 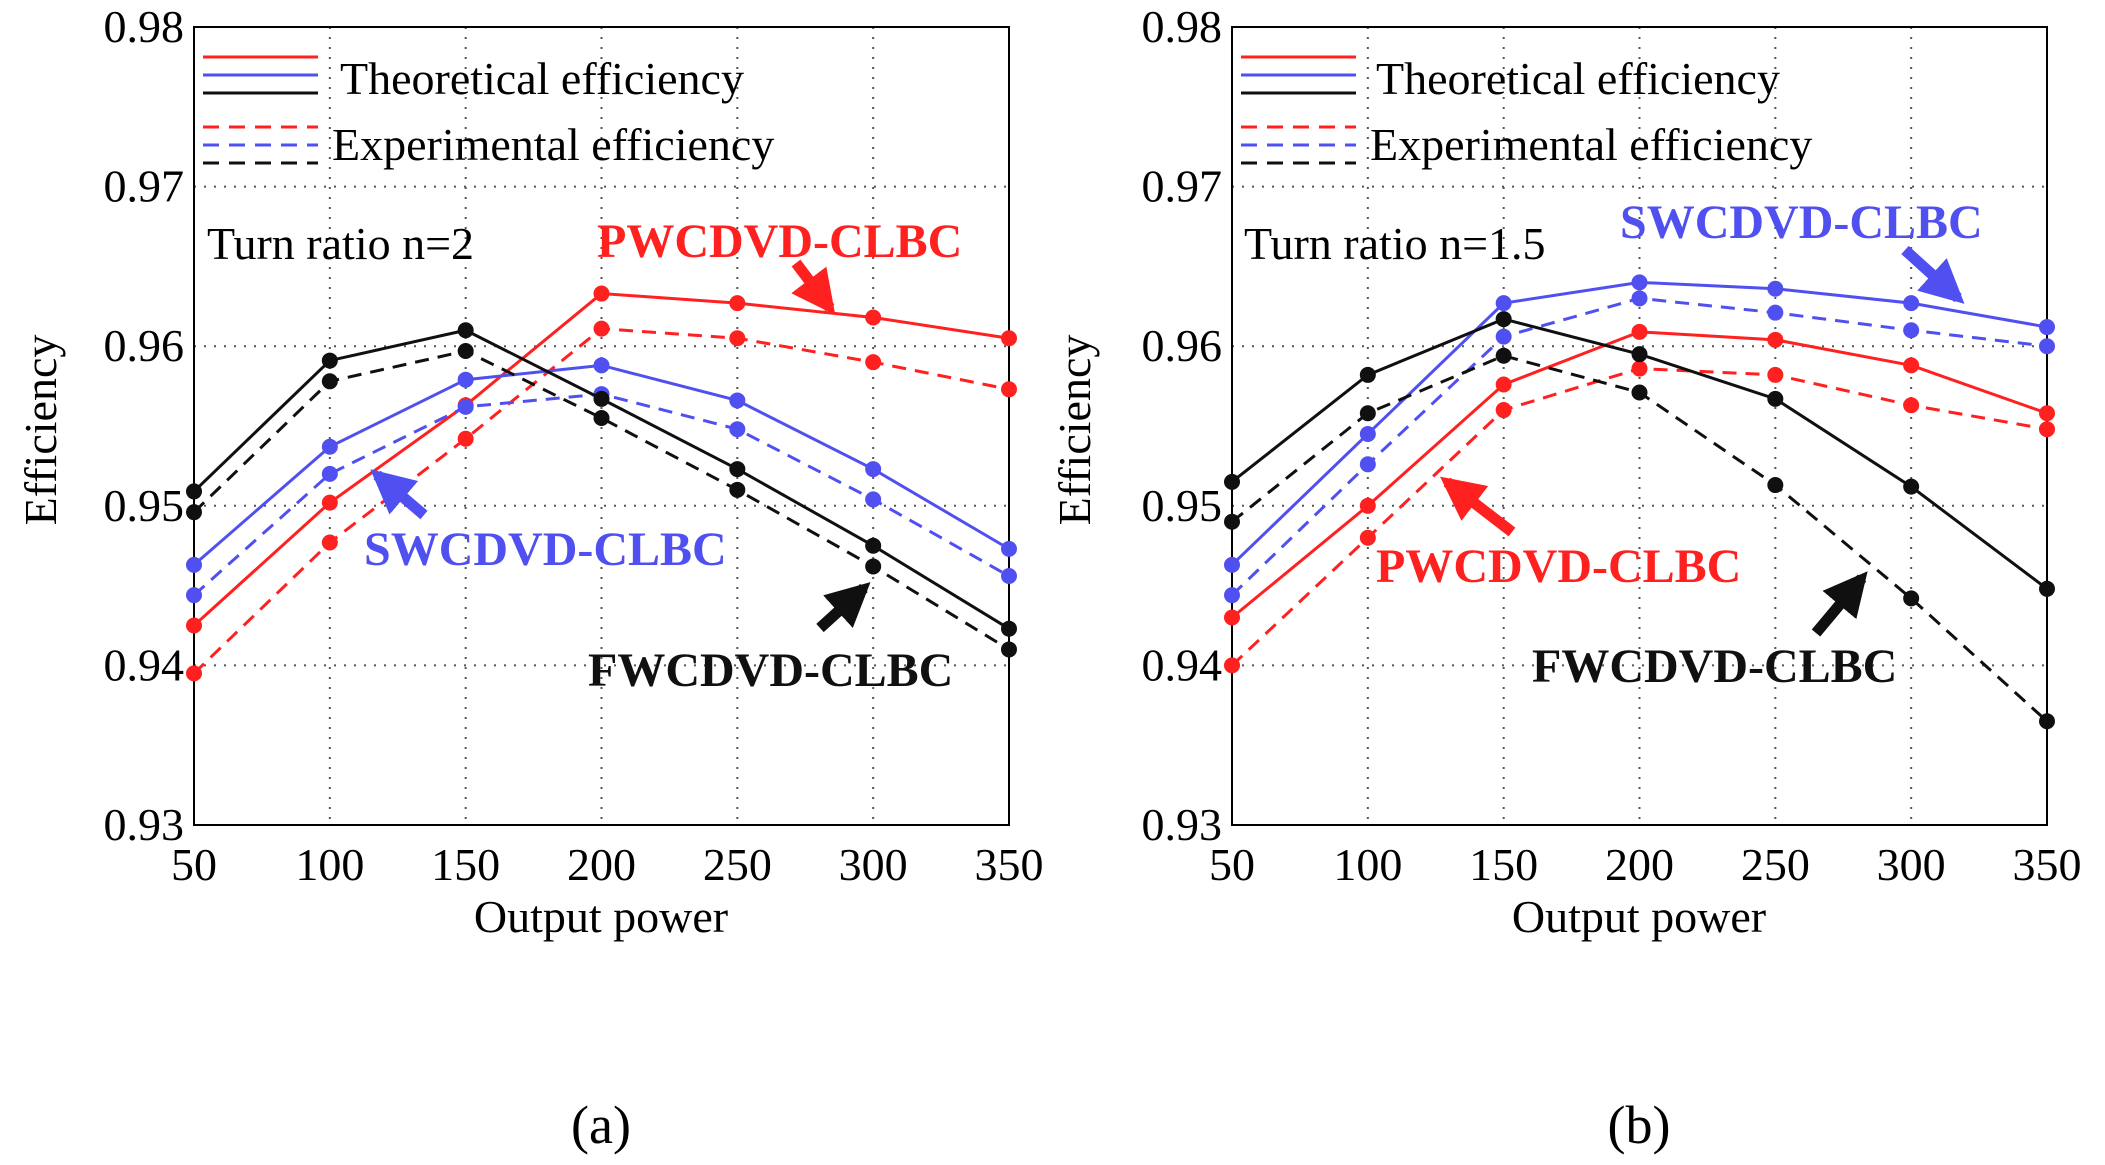 What do you see at coordinates (1395, 243) in the screenshot?
I see `panel-b-turn-ratio: Turn ratio n=1.5` at bounding box center [1395, 243].